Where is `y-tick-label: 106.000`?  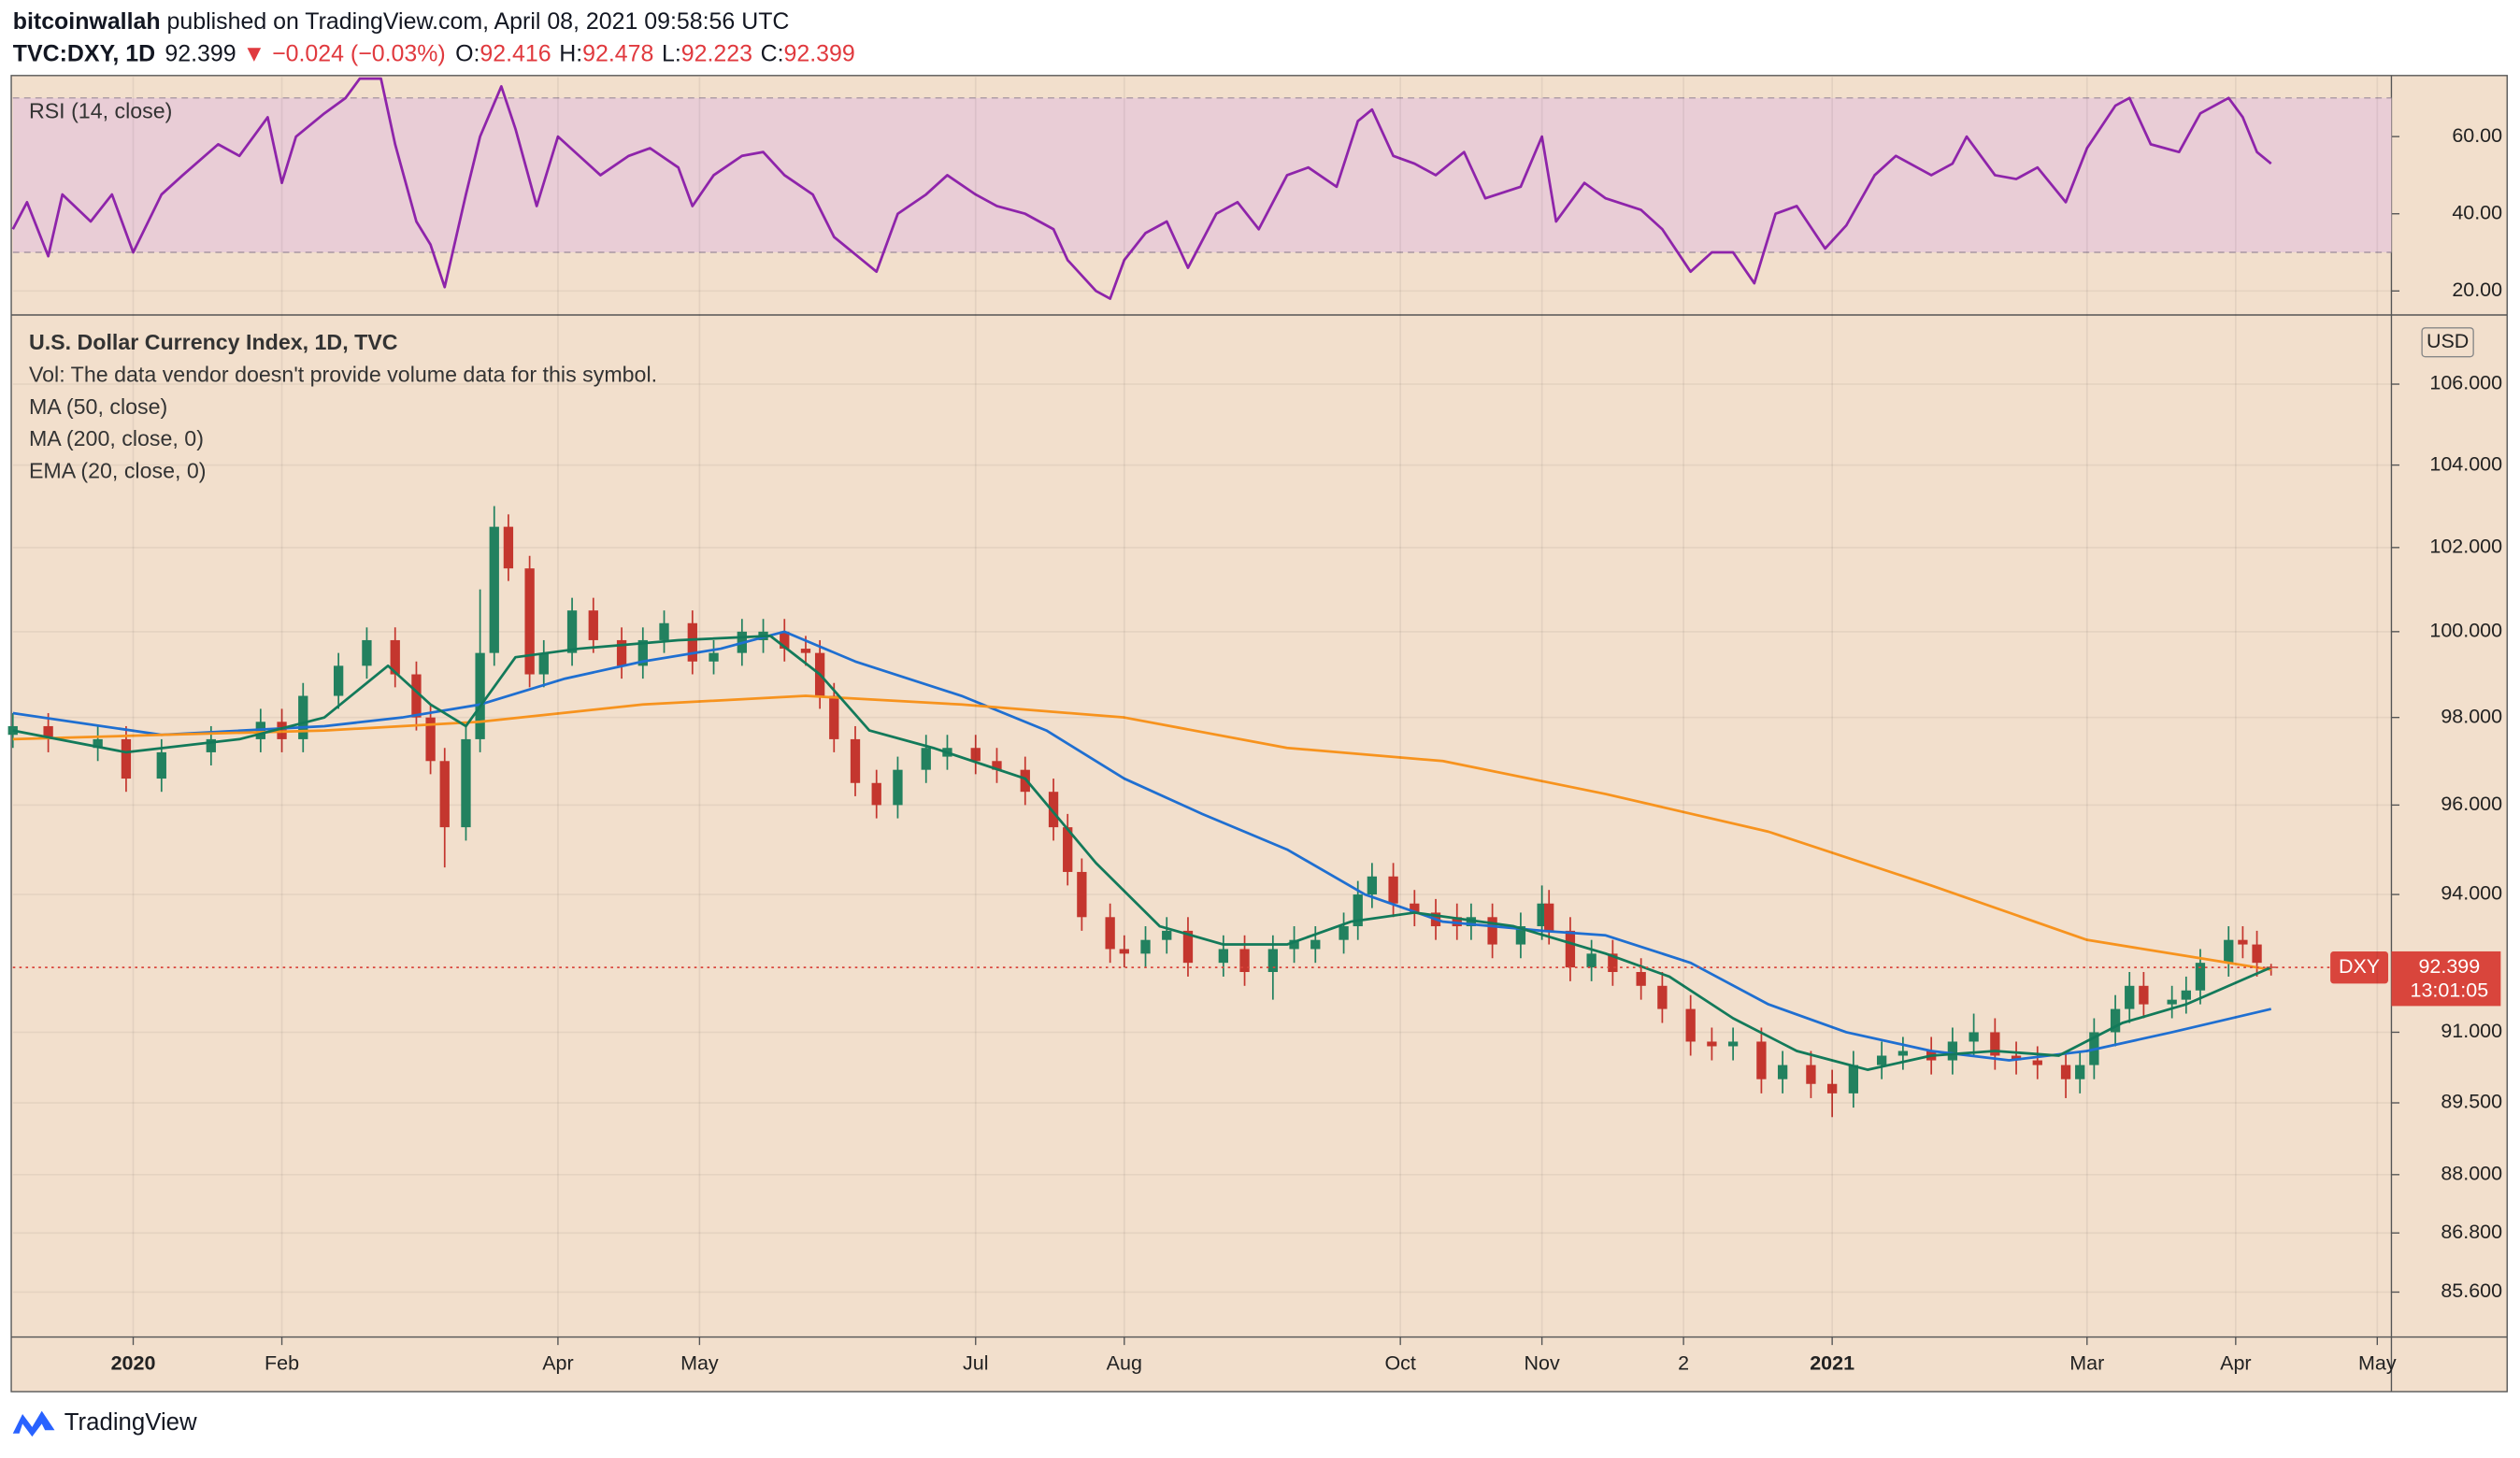
y-tick-label: 106.000 is located at coordinates (2465, 383).